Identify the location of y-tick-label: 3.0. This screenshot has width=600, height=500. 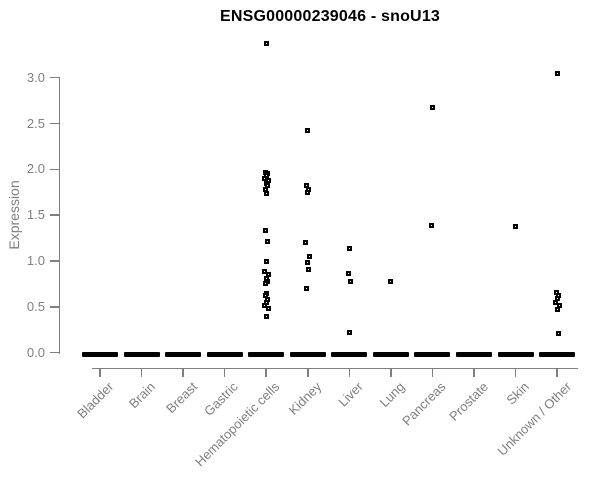
(35, 77).